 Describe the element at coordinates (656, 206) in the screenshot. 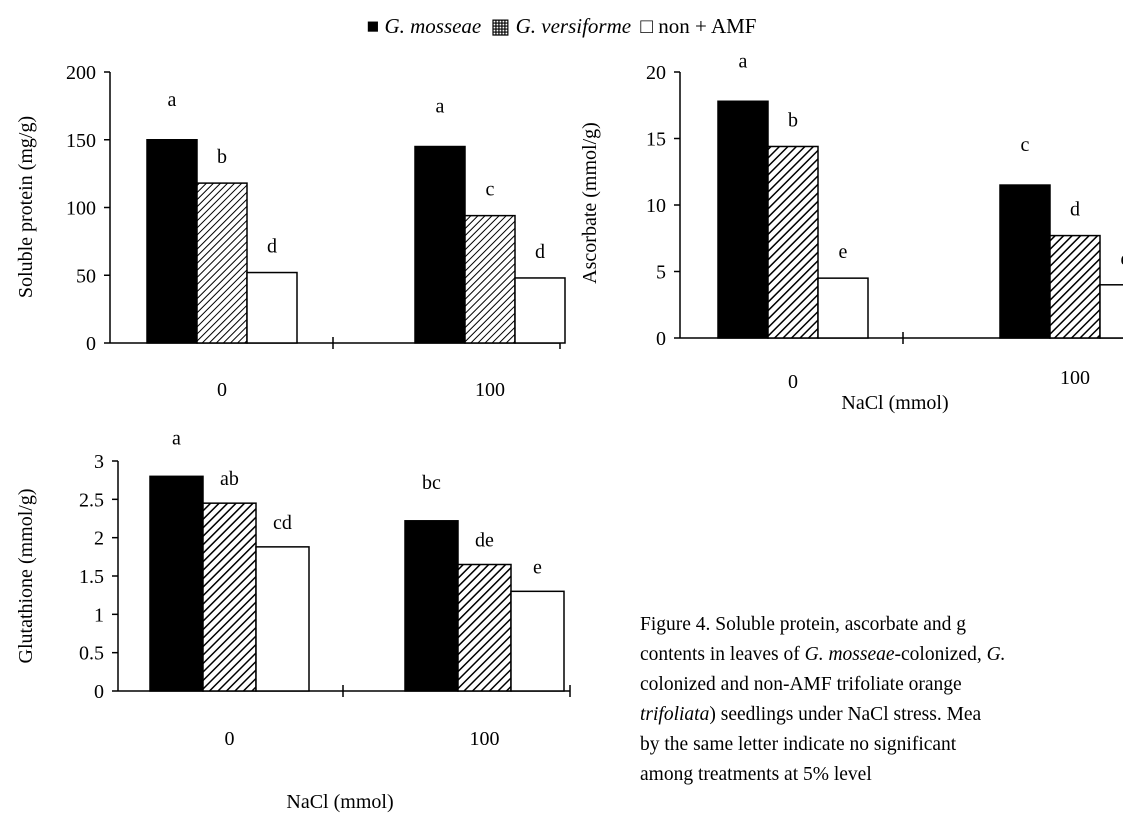

I see `y-tick-label: 10` at that location.